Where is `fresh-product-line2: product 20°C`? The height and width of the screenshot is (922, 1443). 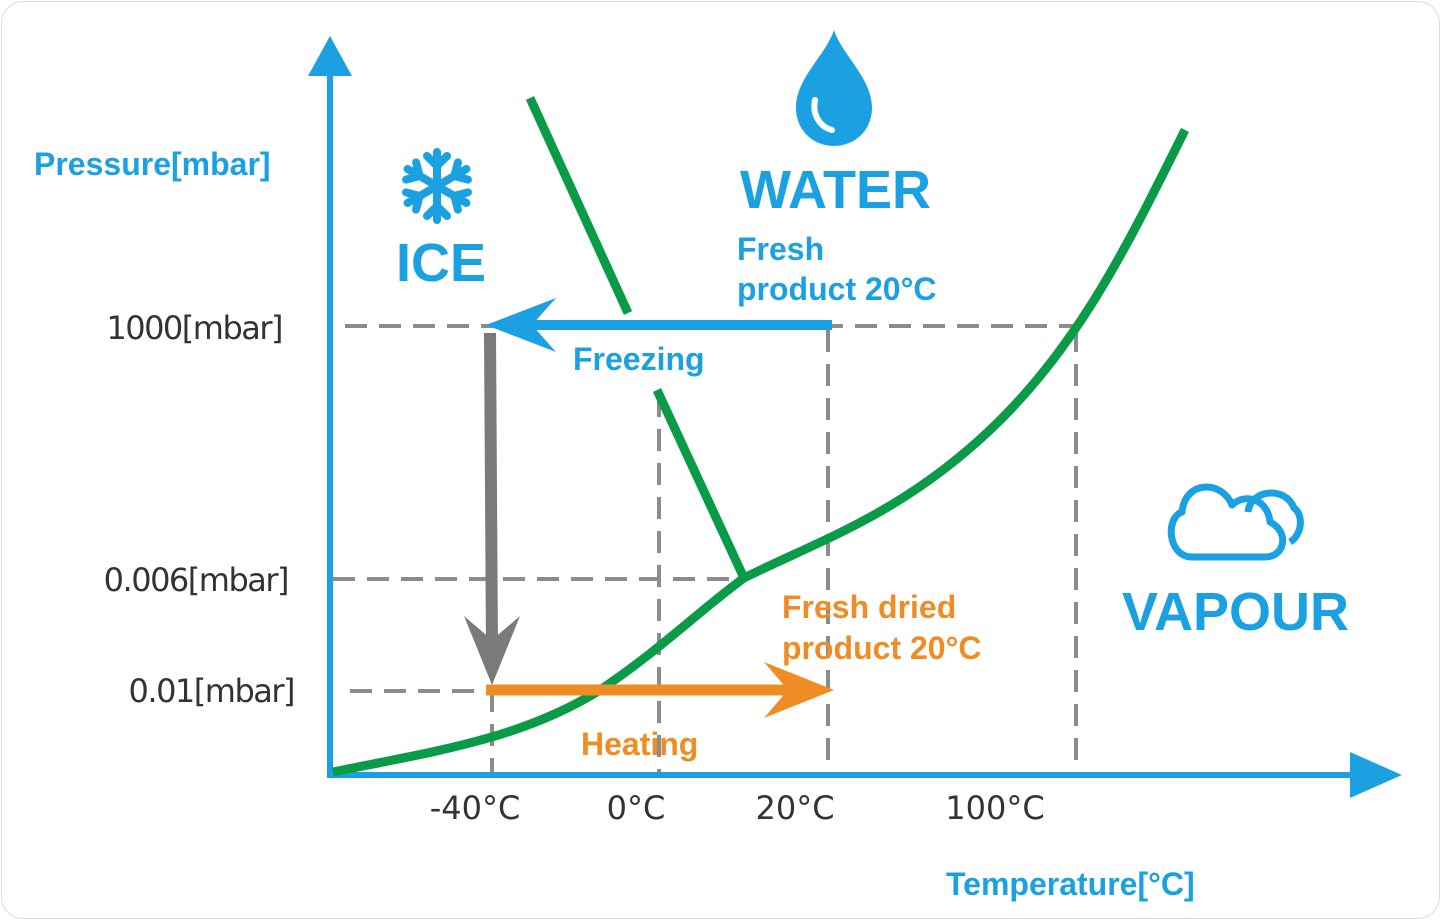
fresh-product-line2: product 20°C is located at coordinates (836, 289).